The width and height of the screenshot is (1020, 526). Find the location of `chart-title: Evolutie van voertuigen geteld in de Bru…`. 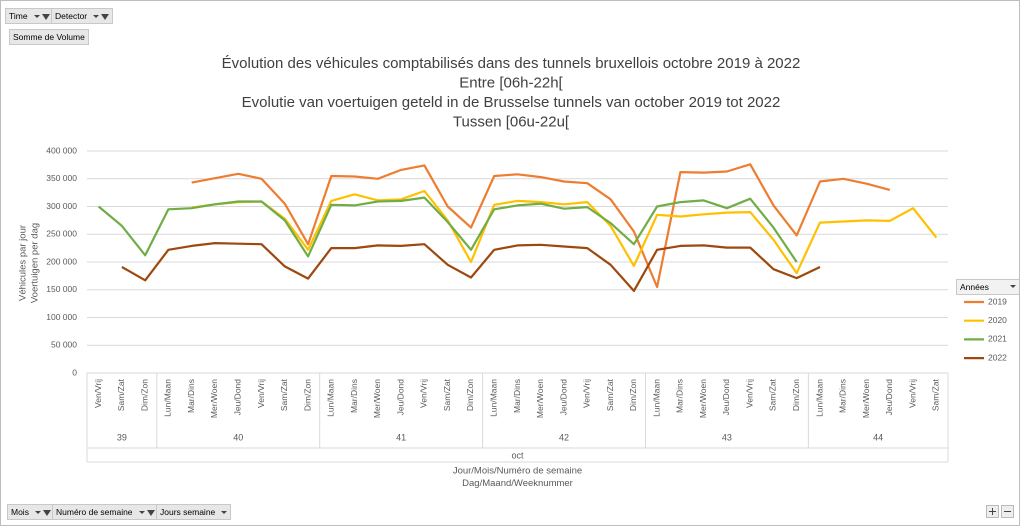

chart-title: Evolutie van voertuigen geteld in de Bru… is located at coordinates (511, 102).